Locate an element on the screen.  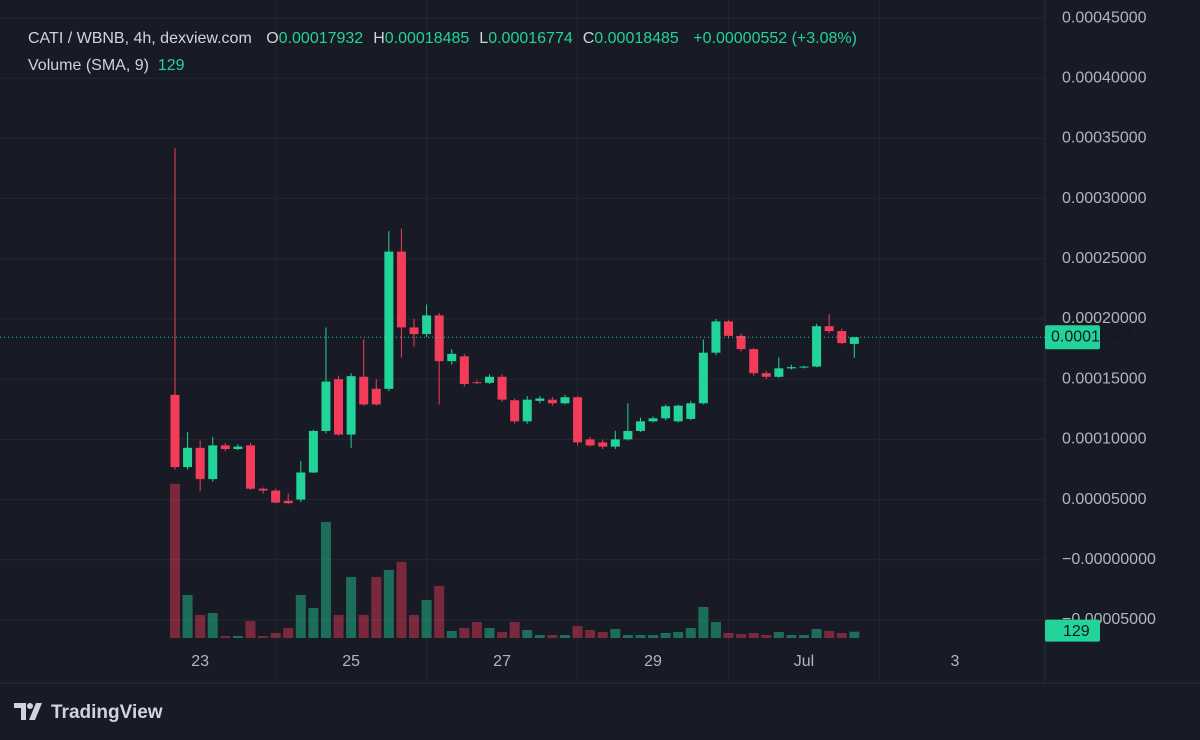
y-tick-label: 0.00040000 is located at coordinates (1104, 77).